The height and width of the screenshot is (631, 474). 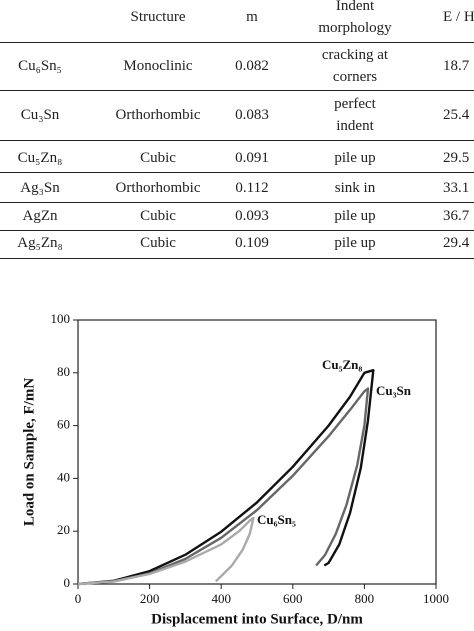 I want to click on table-cell: 33.1, so click(x=456, y=188).